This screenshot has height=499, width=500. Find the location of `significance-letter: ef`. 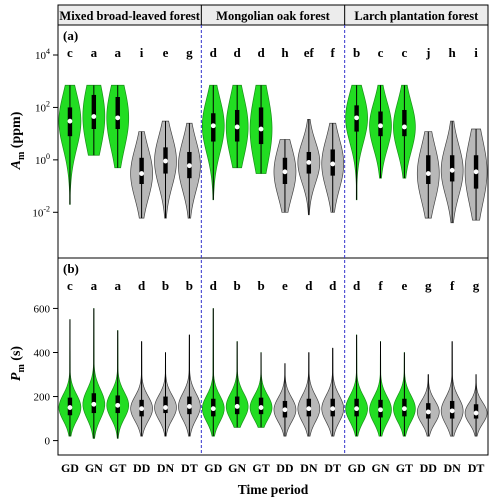

significance-letter: ef is located at coordinates (309, 52).